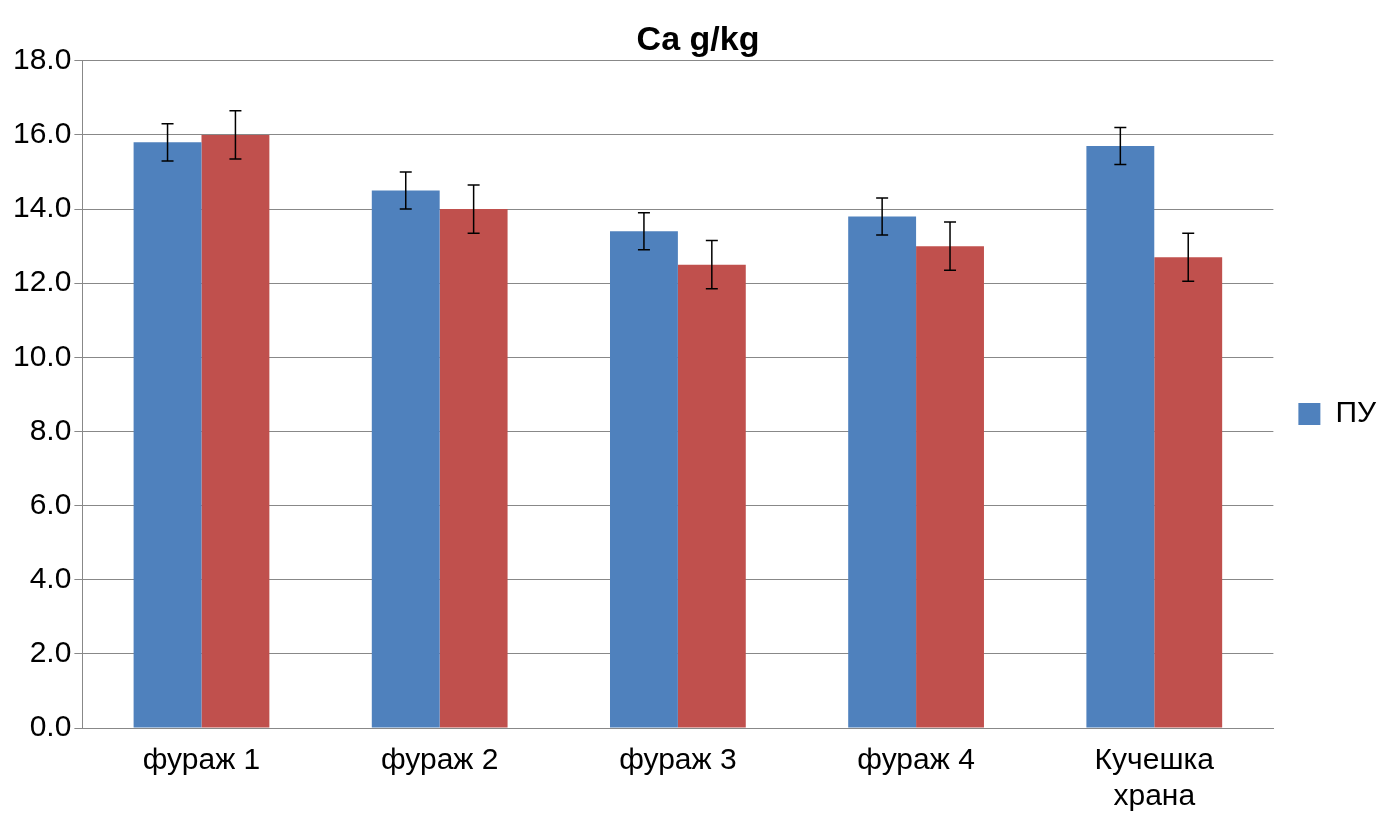 Image resolution: width=1396 pixels, height=823 pixels. Describe the element at coordinates (1356, 412) in the screenshot. I see `legend-label: ПУ` at that location.